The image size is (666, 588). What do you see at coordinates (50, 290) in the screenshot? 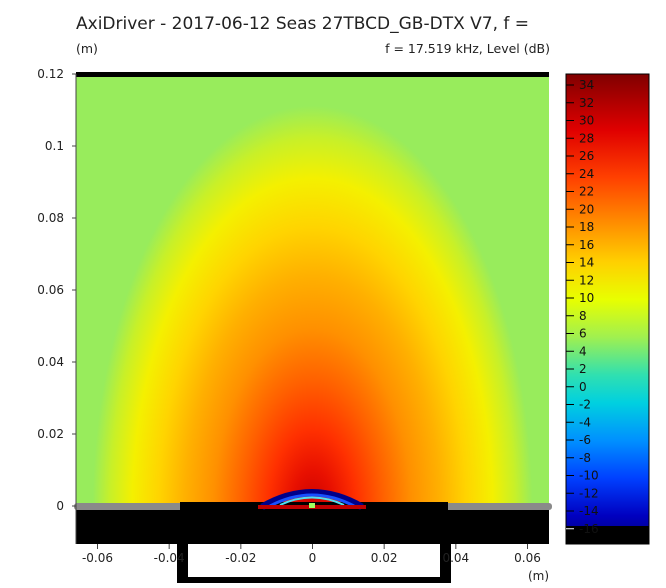
I see `y-tick-label: 0.06` at bounding box center [50, 290].